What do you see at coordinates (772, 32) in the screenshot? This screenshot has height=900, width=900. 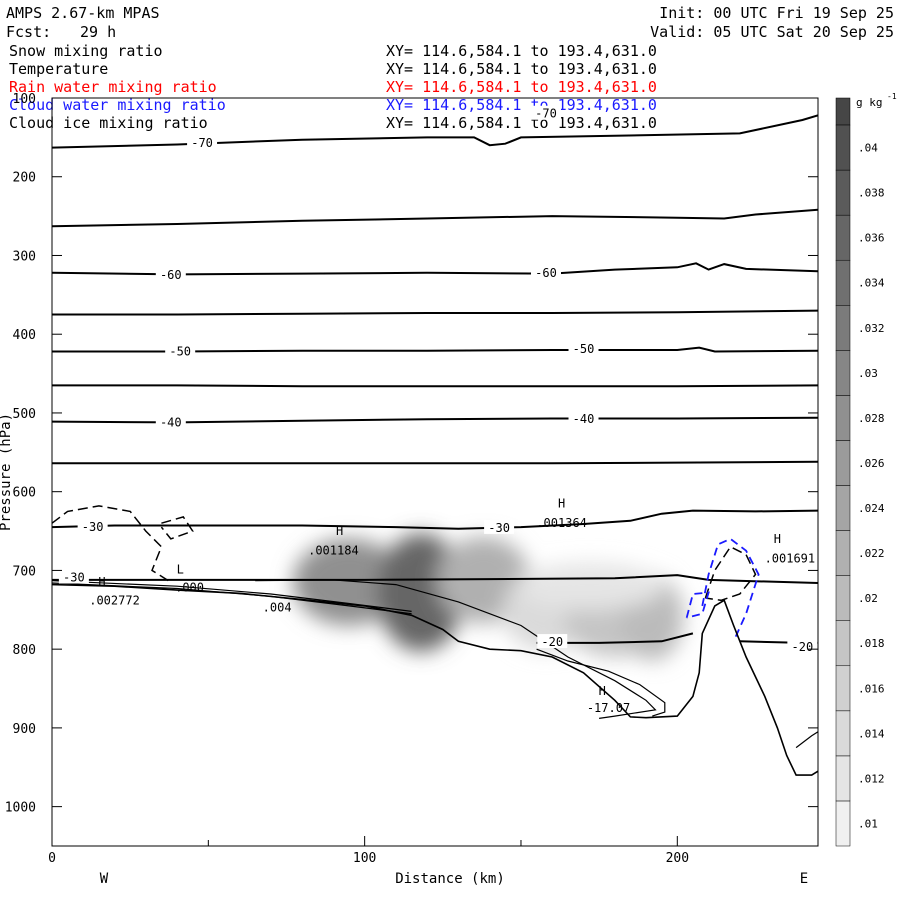 I see `valid-time: Valid: 05 UTC Sat 20 Sep 25` at bounding box center [772, 32].